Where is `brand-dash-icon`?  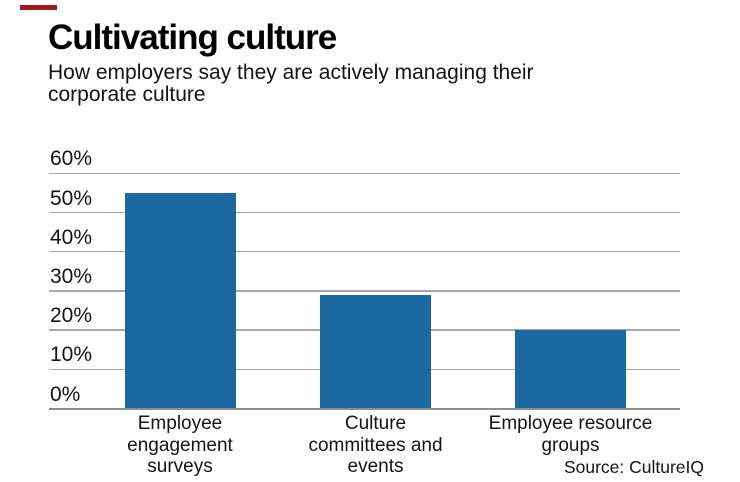
brand-dash-icon is located at coordinates (38, 7).